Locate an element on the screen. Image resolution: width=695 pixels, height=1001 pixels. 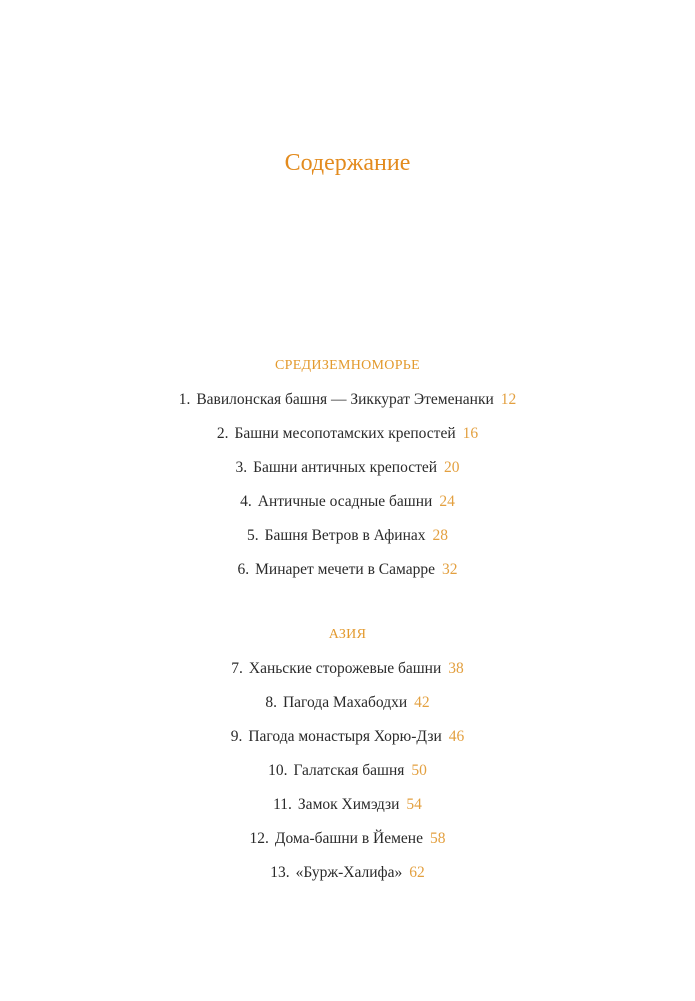
toc-entry-text: Замок Химэдзи is located at coordinates (348, 804).